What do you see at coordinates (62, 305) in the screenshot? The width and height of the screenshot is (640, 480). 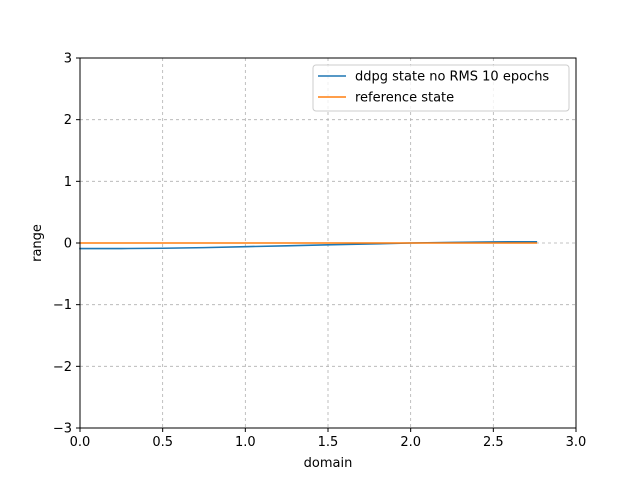 I see `y-tick-label: −1` at bounding box center [62, 305].